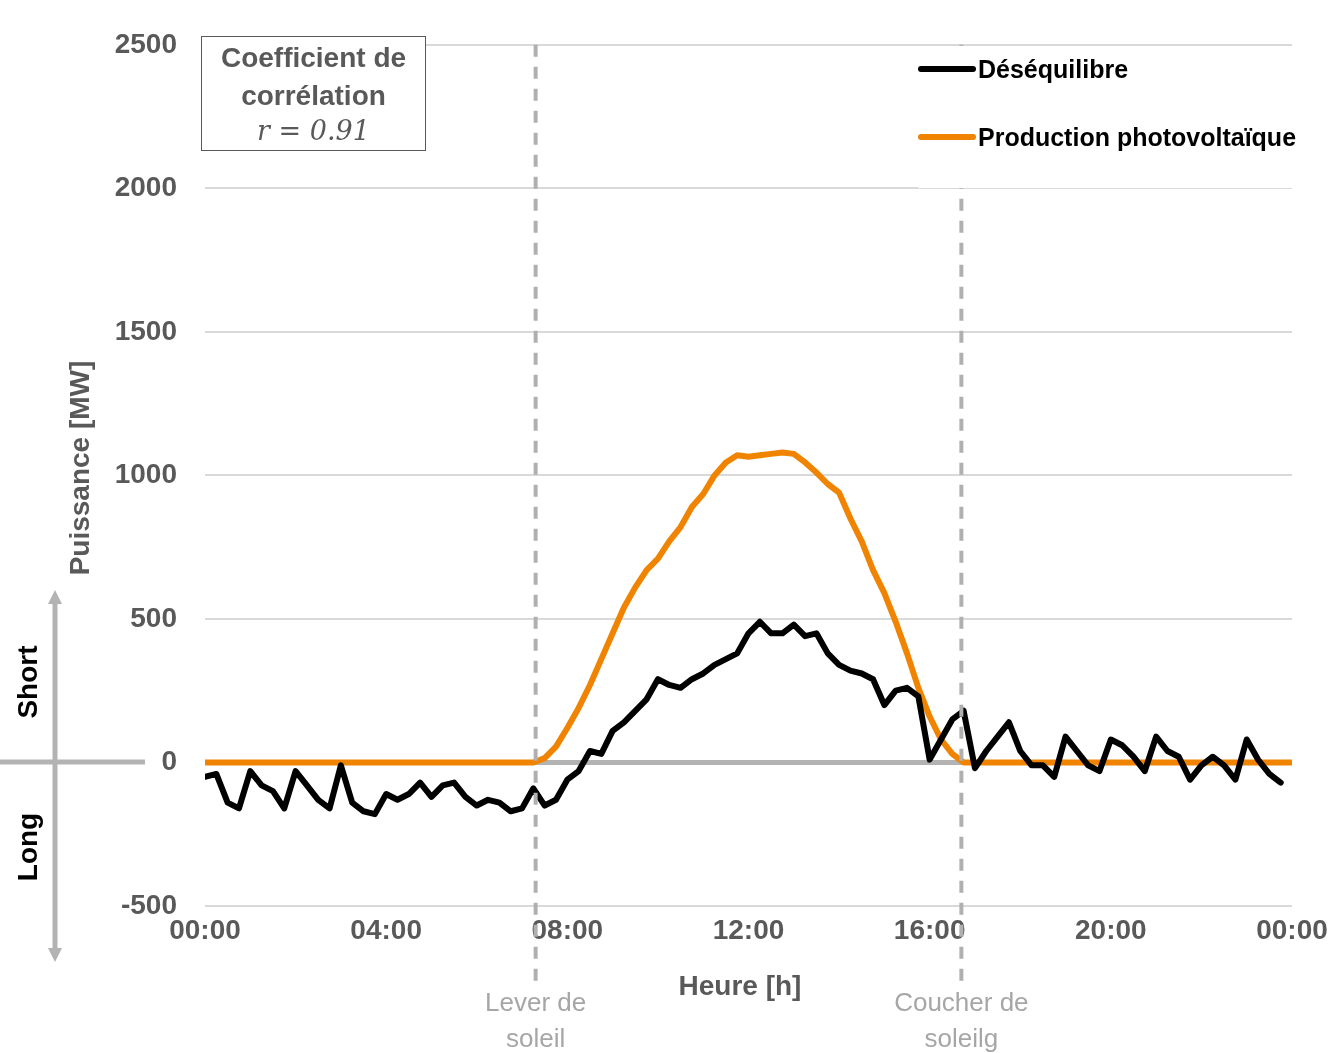 The height and width of the screenshot is (1053, 1340). I want to click on x-tick-label: 16:00, so click(929, 929).